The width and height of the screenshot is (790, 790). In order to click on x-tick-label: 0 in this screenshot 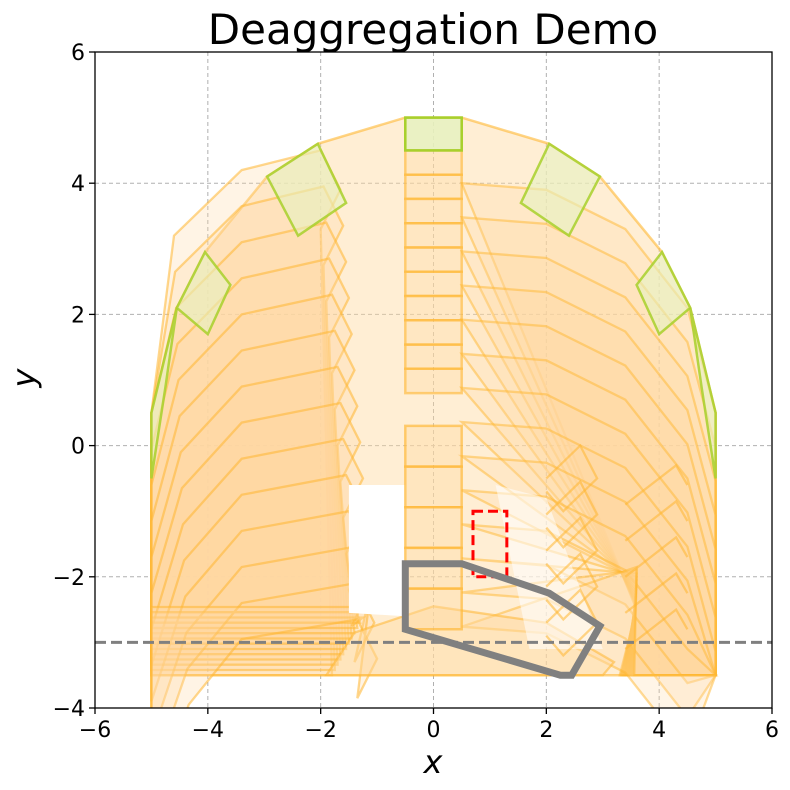, I will do `click(434, 730)`.